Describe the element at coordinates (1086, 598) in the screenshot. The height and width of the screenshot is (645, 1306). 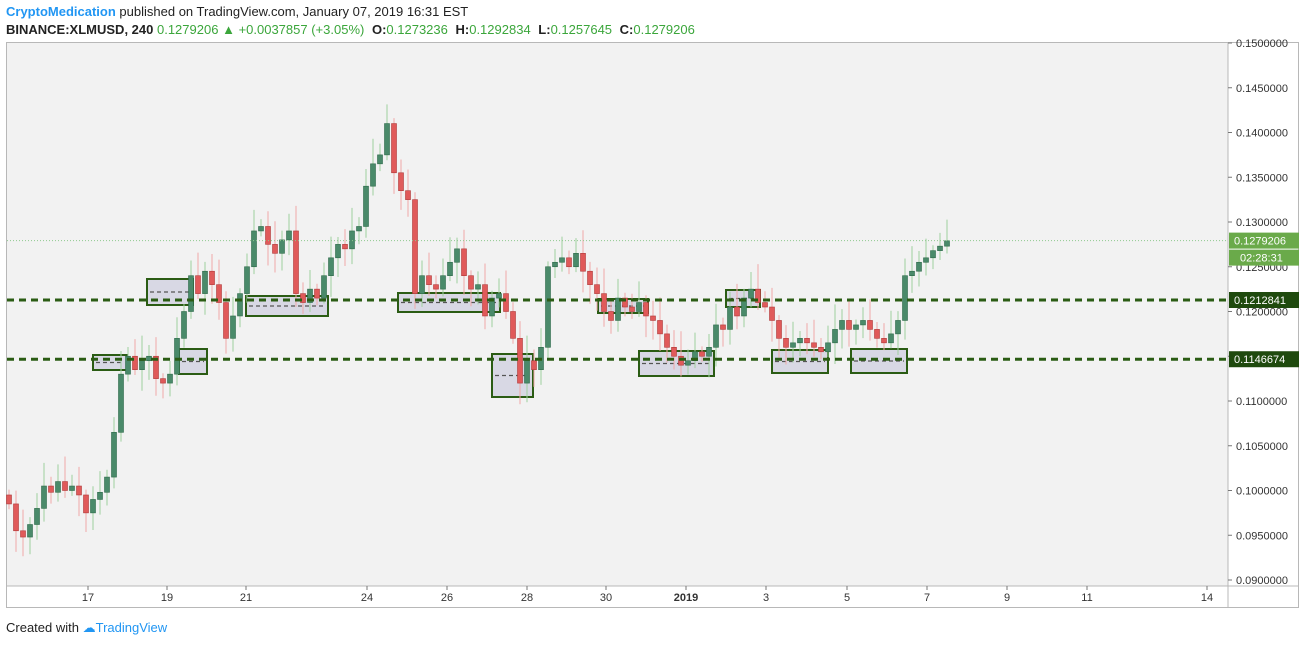
I see `x-tick-label: 11` at that location.